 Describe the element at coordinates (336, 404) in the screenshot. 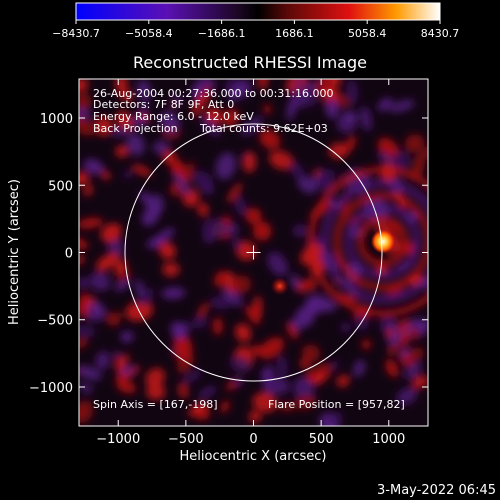

I see `flare-position-label: Flare Position = [957,82]` at that location.